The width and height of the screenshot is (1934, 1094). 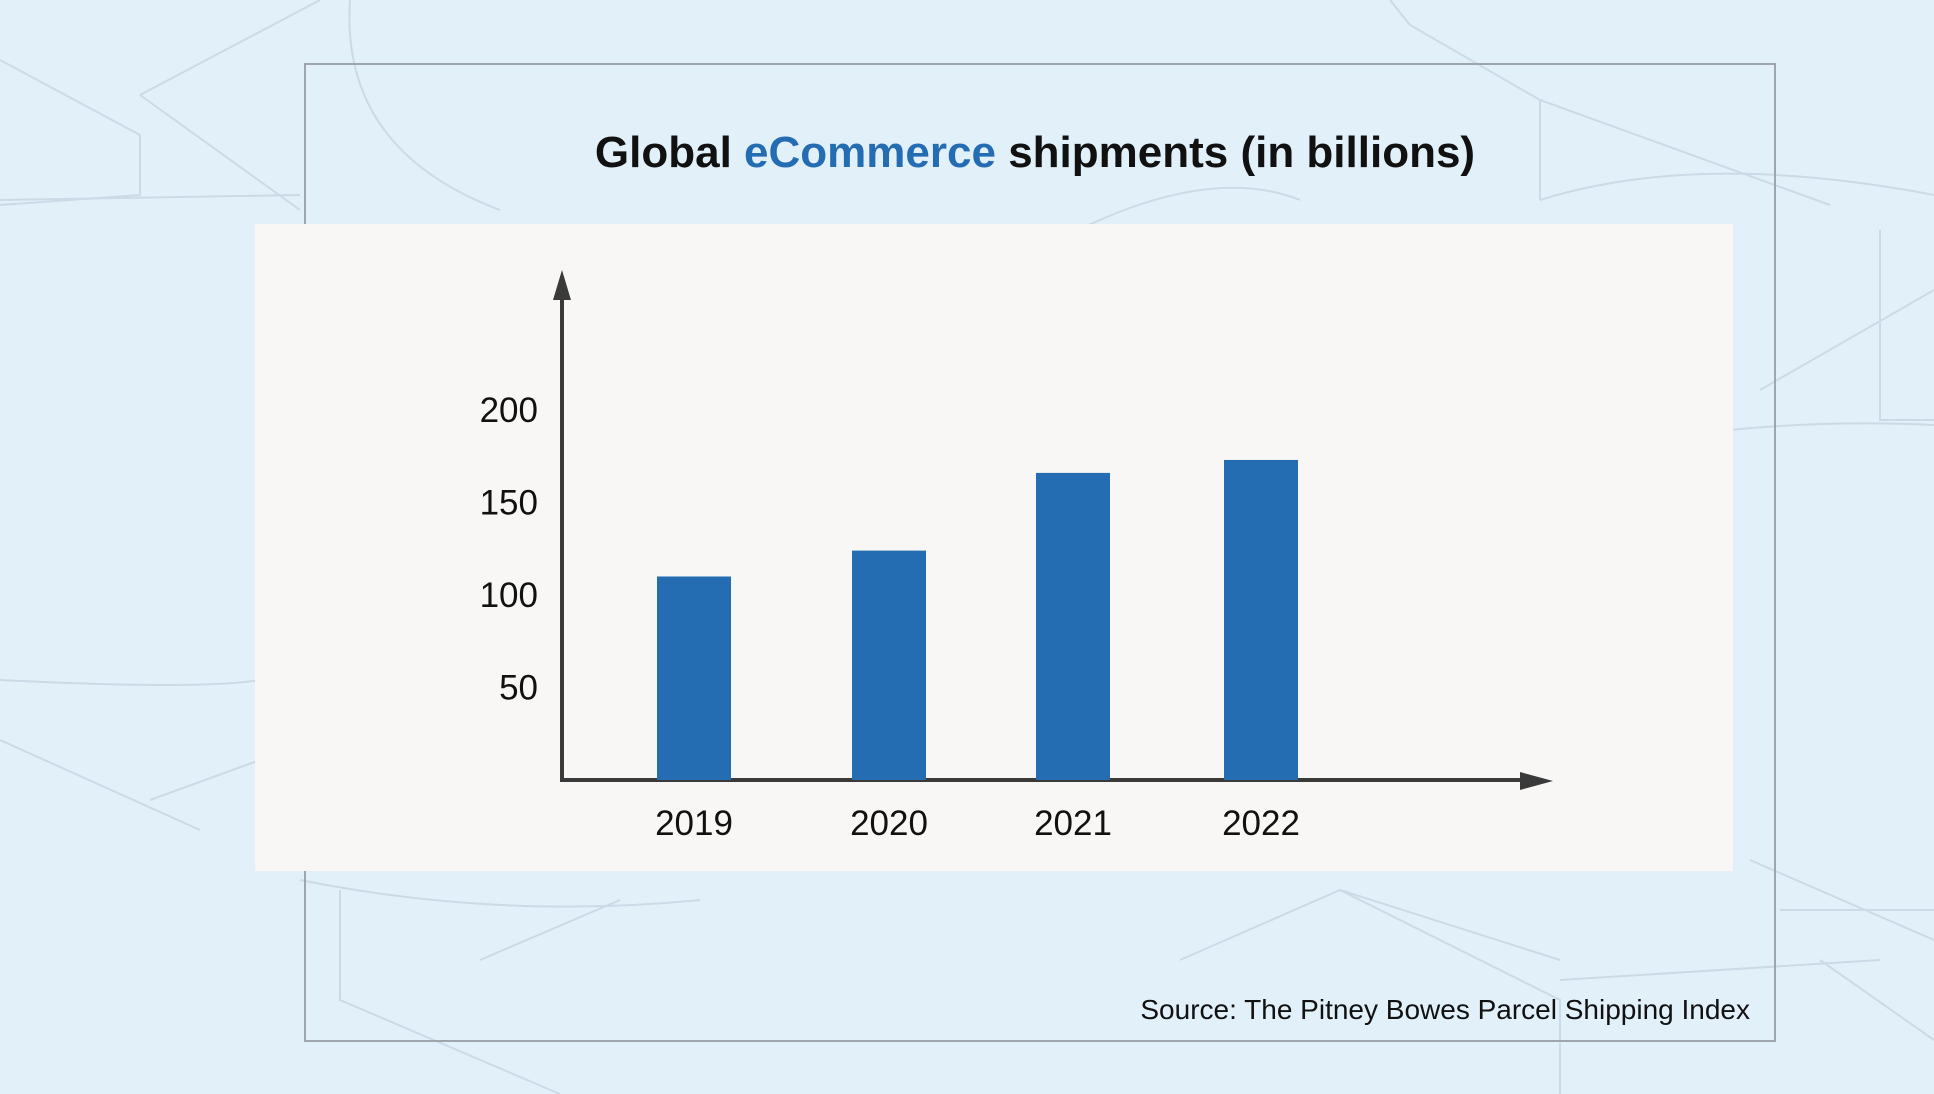 What do you see at coordinates (1261, 823) in the screenshot?
I see `x-tick-label-2022: 2022` at bounding box center [1261, 823].